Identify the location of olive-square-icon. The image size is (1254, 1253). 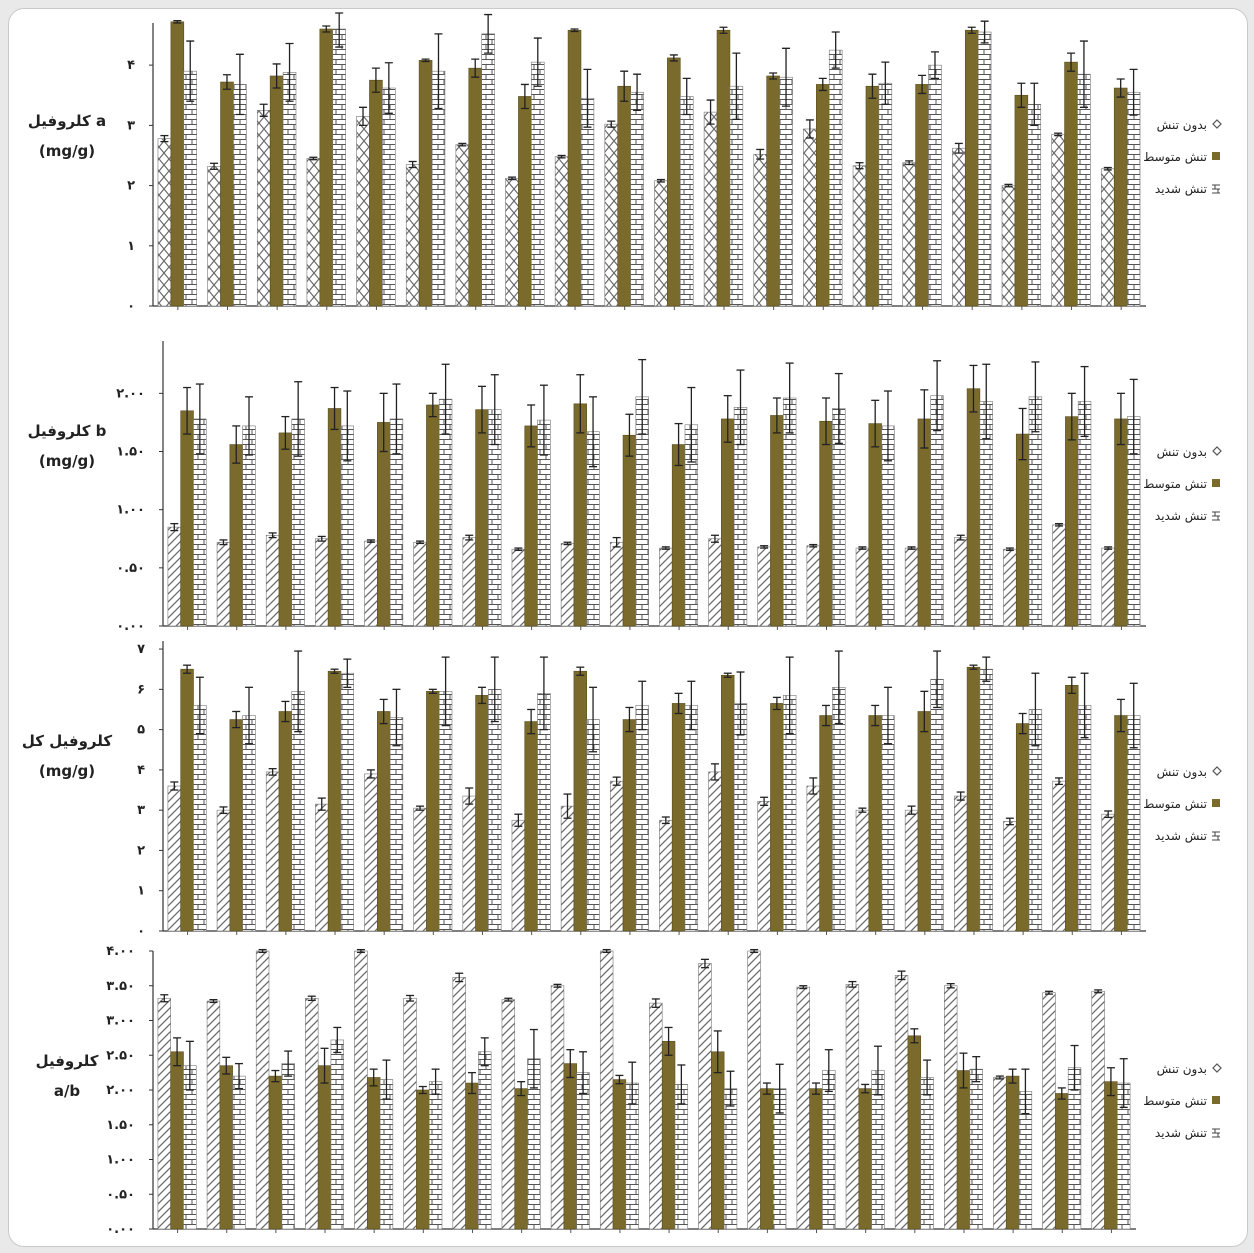
(1216, 156).